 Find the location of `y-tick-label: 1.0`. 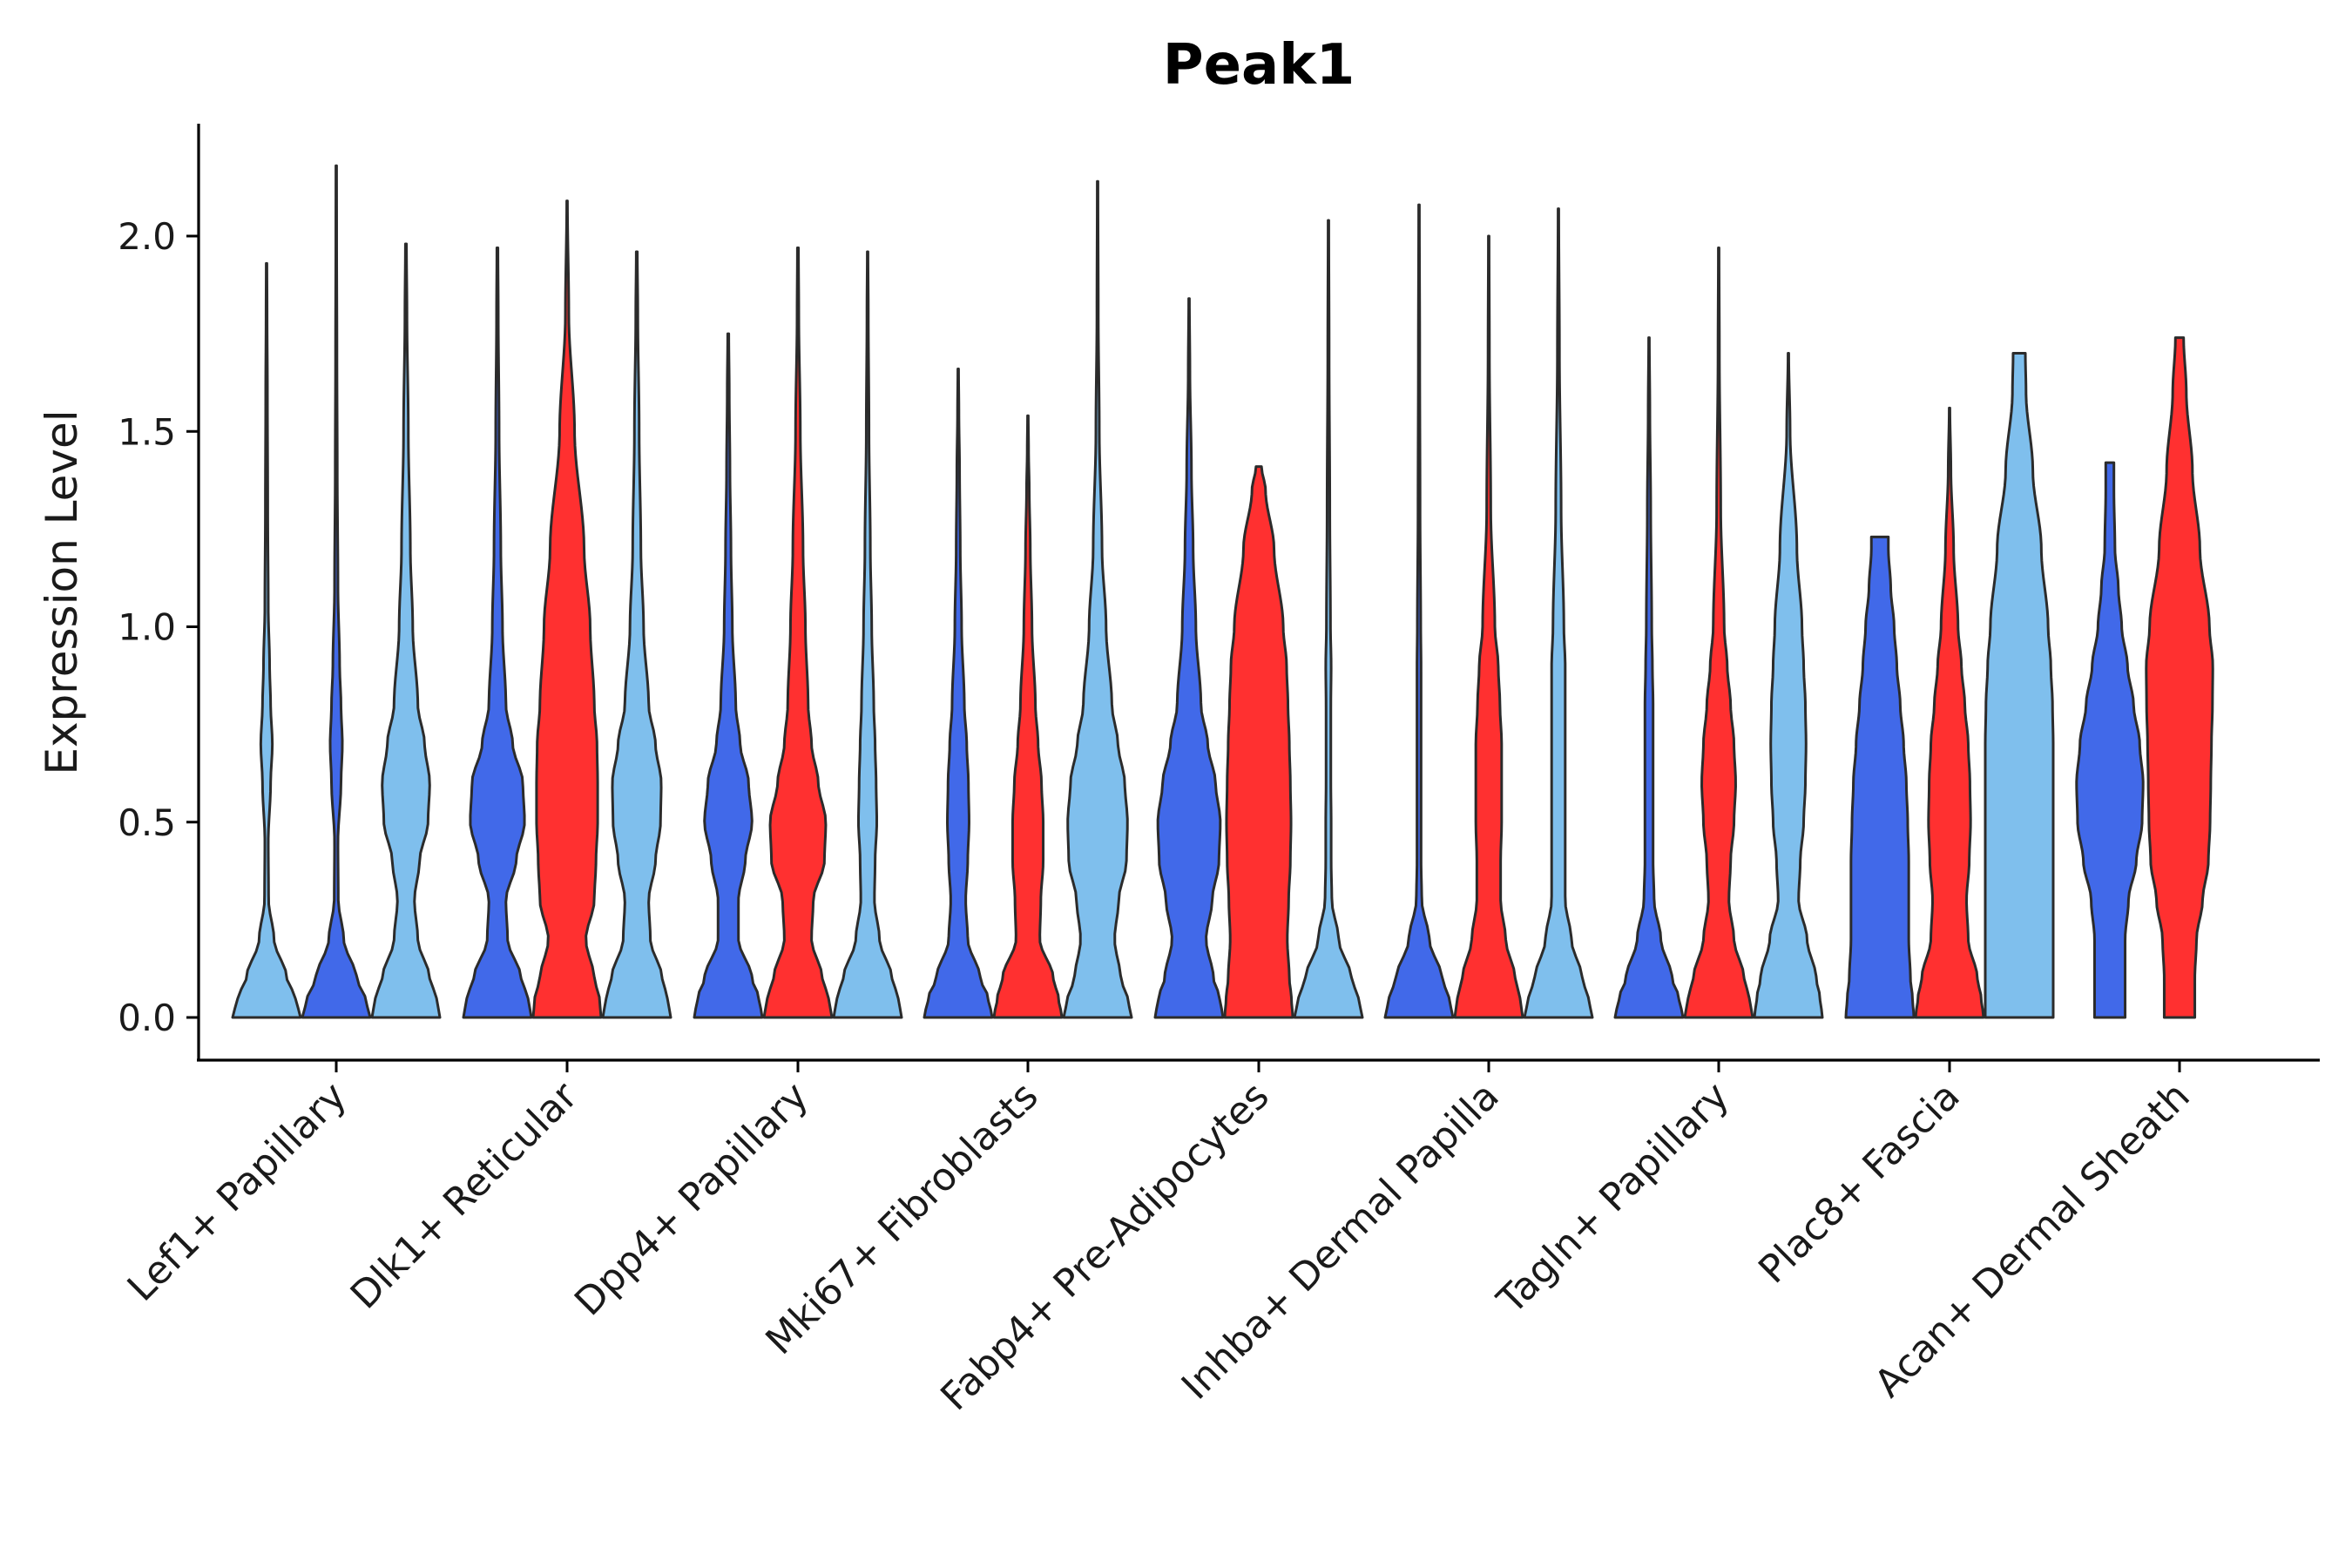

y-tick-label: 1.0 is located at coordinates (147, 628).